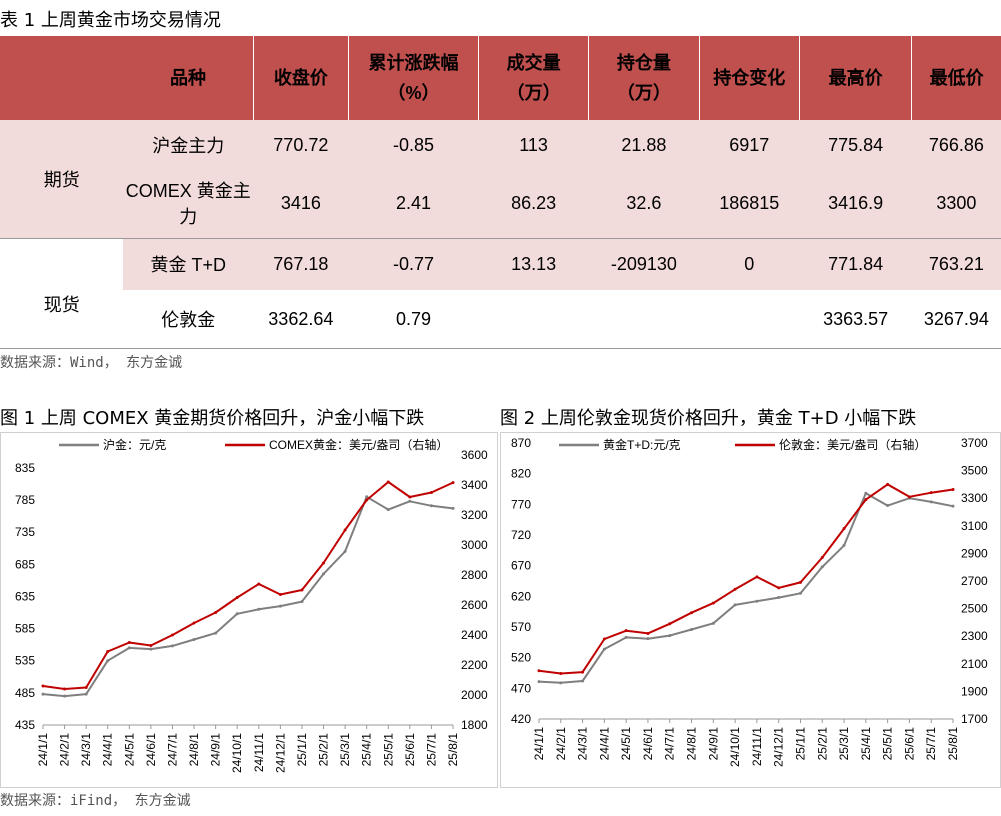  I want to click on left-tick-label: 535, so click(25, 661).